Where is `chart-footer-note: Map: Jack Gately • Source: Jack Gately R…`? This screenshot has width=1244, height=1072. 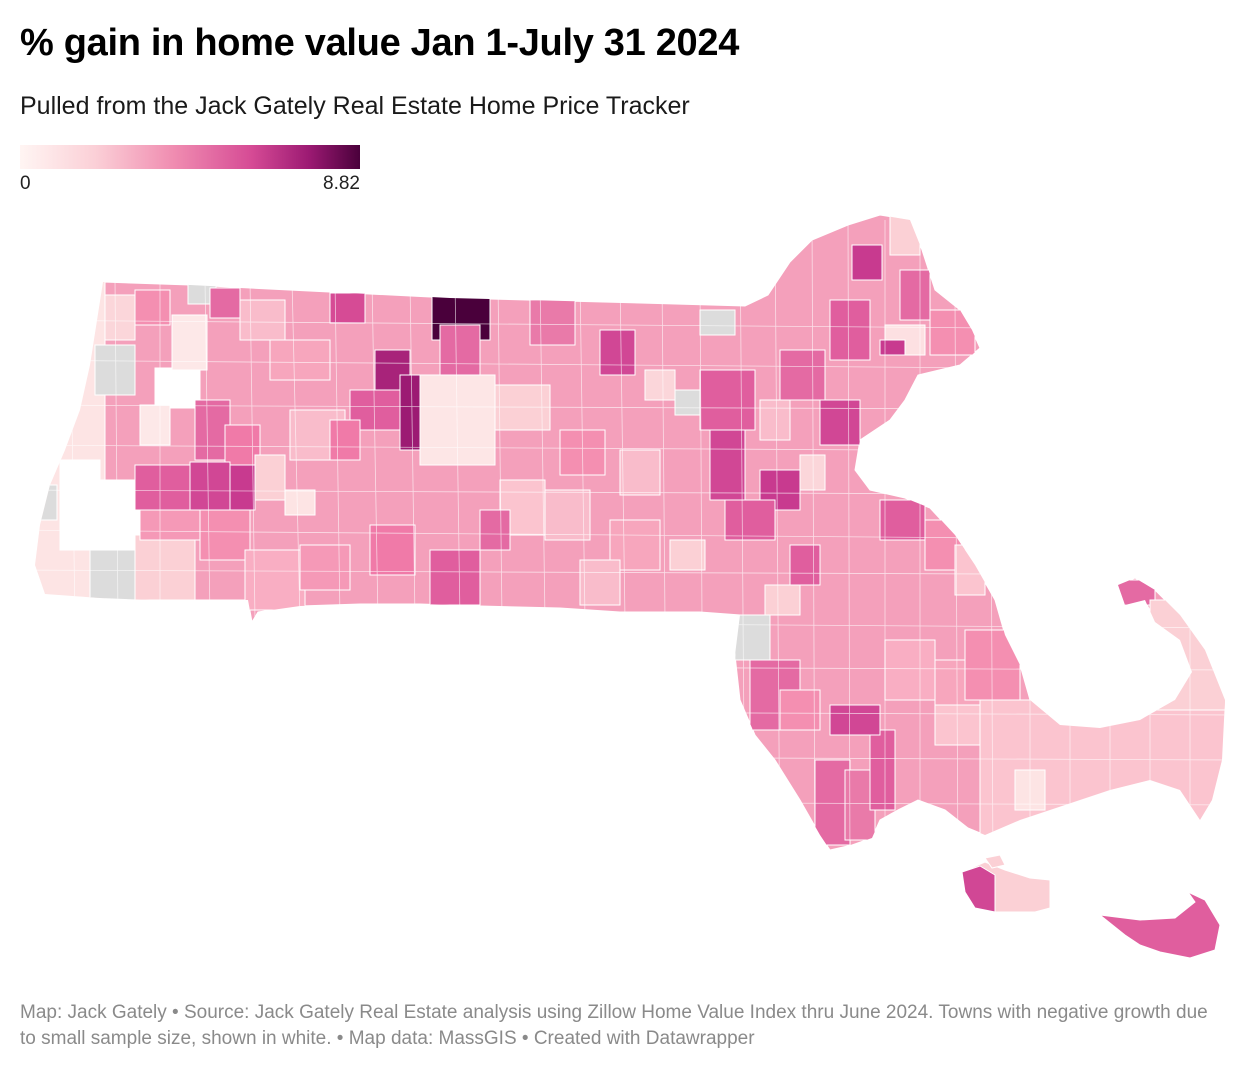
chart-footer-note: Map: Jack Gately • Source: Jack Gately R… is located at coordinates (614, 1025).